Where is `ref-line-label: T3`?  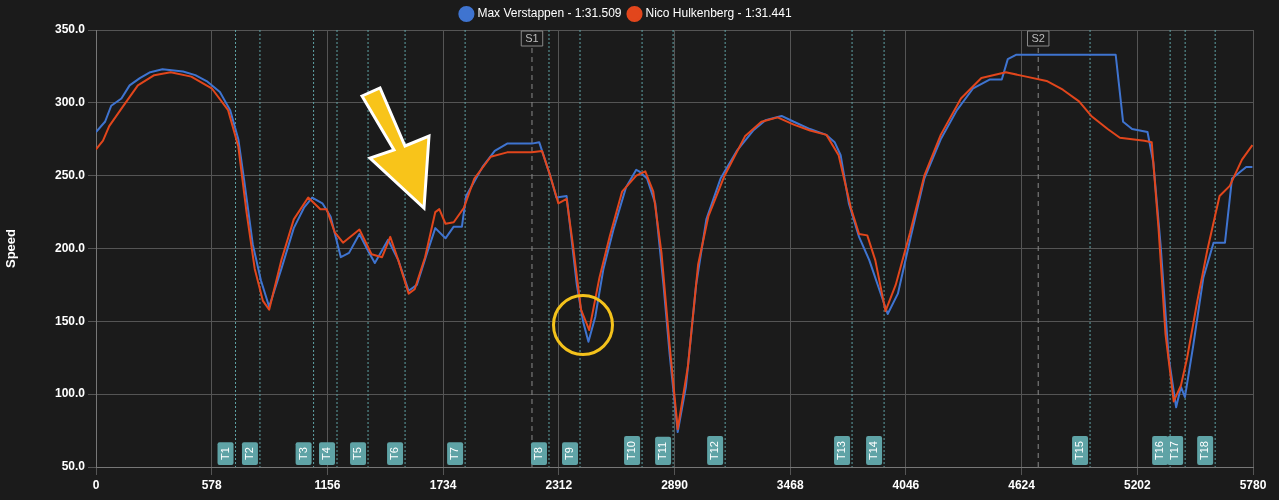 ref-line-label: T3 is located at coordinates (302, 453).